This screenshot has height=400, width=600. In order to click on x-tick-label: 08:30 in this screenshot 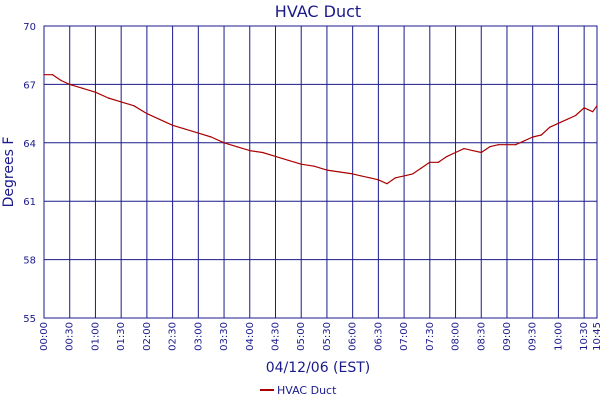, I will do `click(481, 336)`.